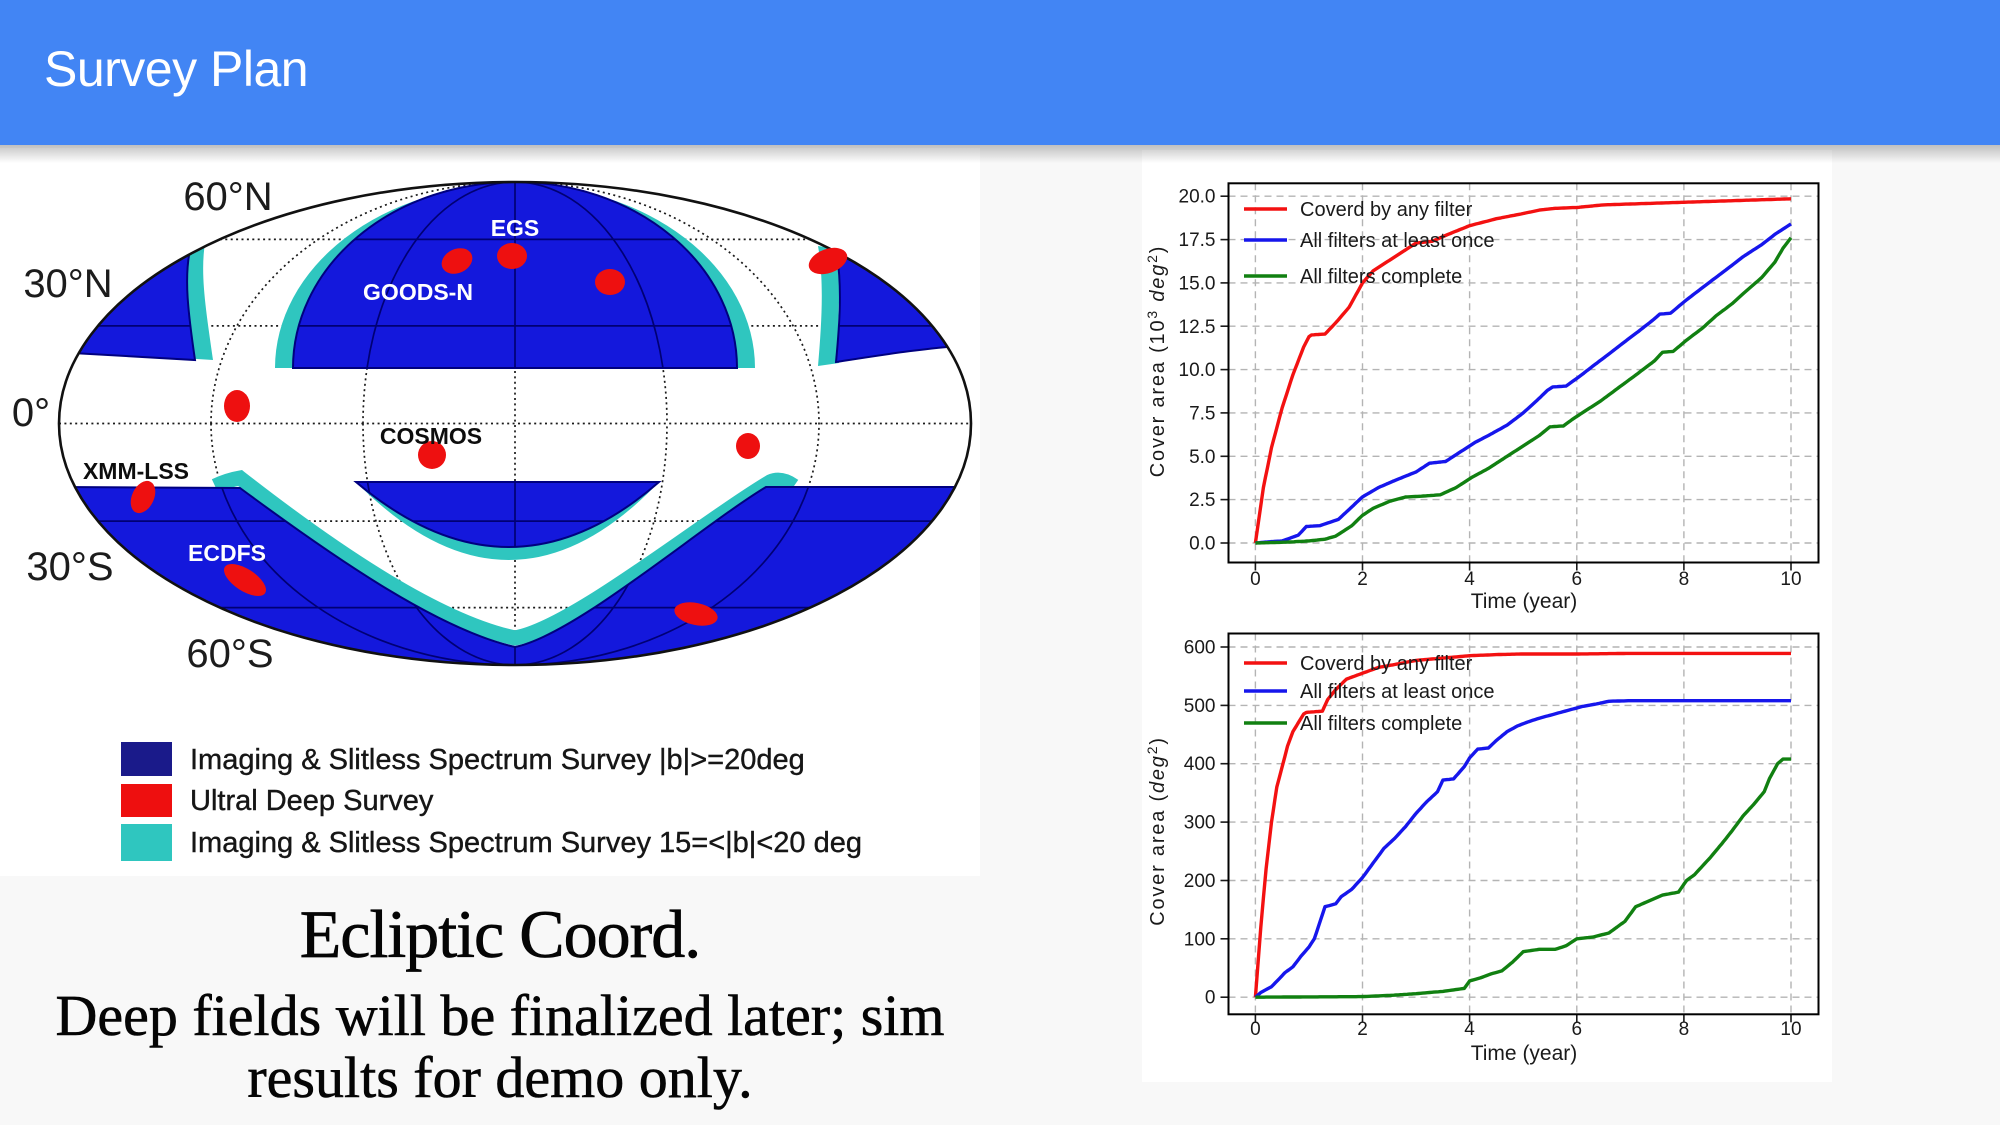  What do you see at coordinates (1202, 457) in the screenshot?
I see `svg-text: 5.0` at bounding box center [1202, 457].